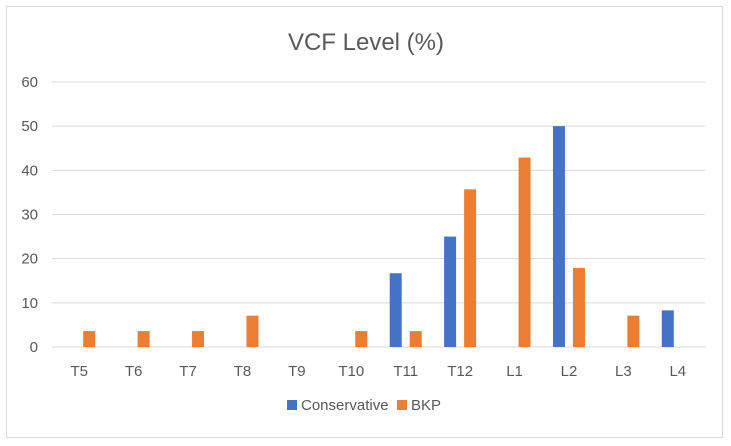  What do you see at coordinates (524, 252) in the screenshot?
I see `bar-bkp-l1` at bounding box center [524, 252].